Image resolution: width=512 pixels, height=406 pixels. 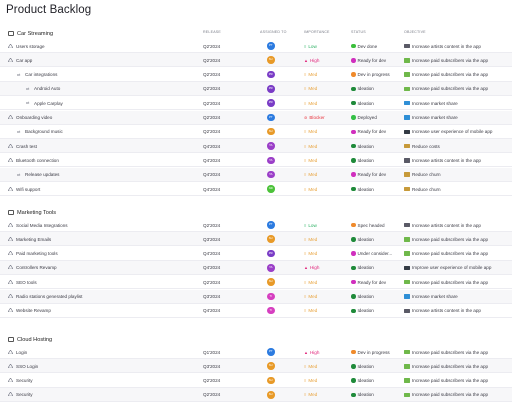 I want to click on row-name: Marketing Emails, so click(x=34, y=239).